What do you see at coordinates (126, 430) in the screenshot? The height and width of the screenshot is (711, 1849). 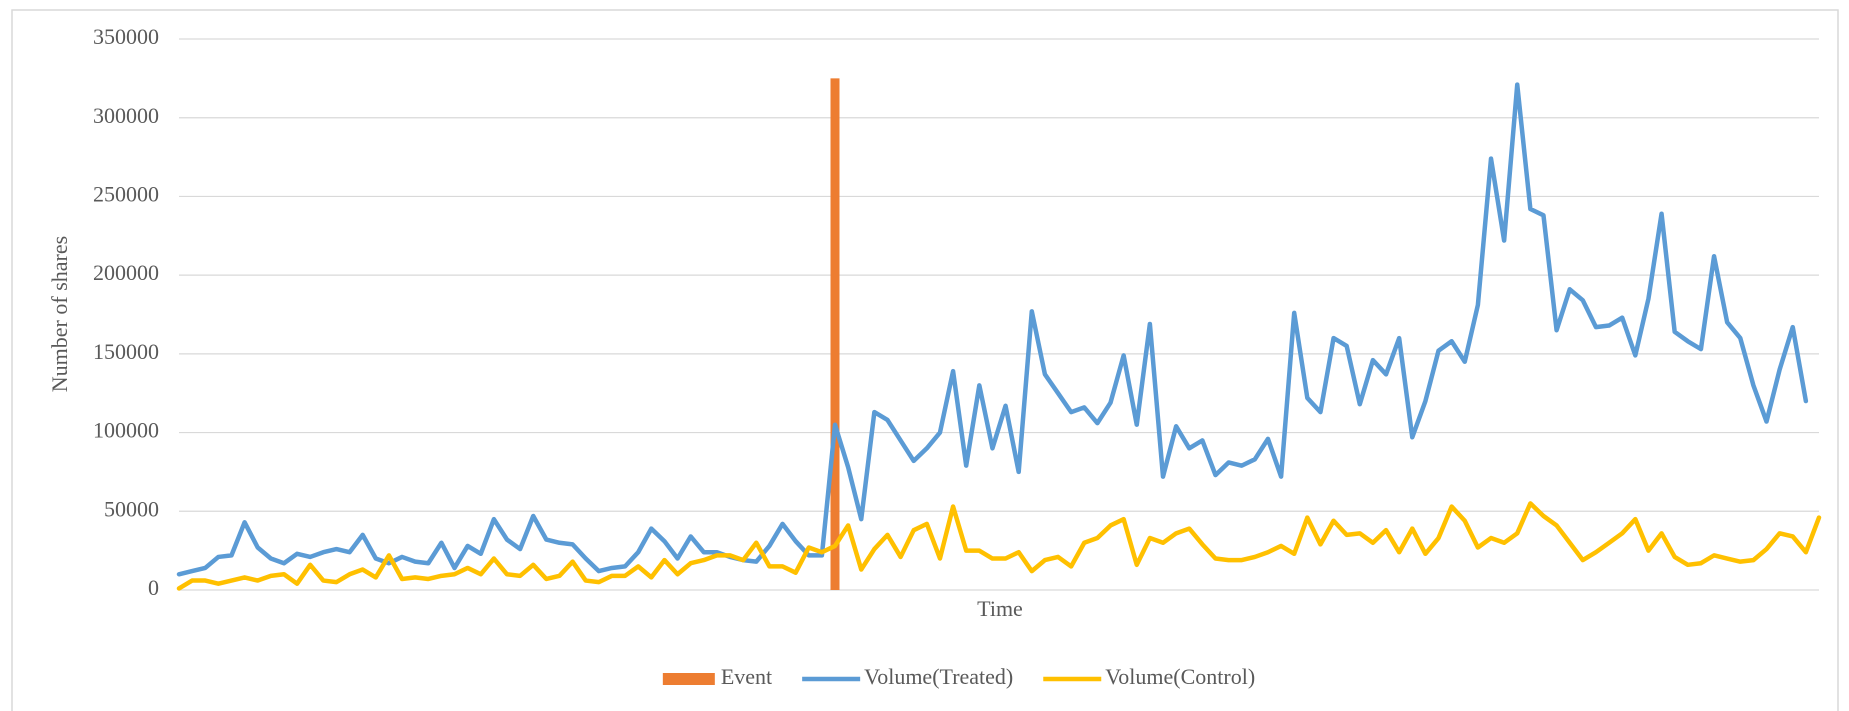 I see `y-tick-label: 100000` at bounding box center [126, 430].